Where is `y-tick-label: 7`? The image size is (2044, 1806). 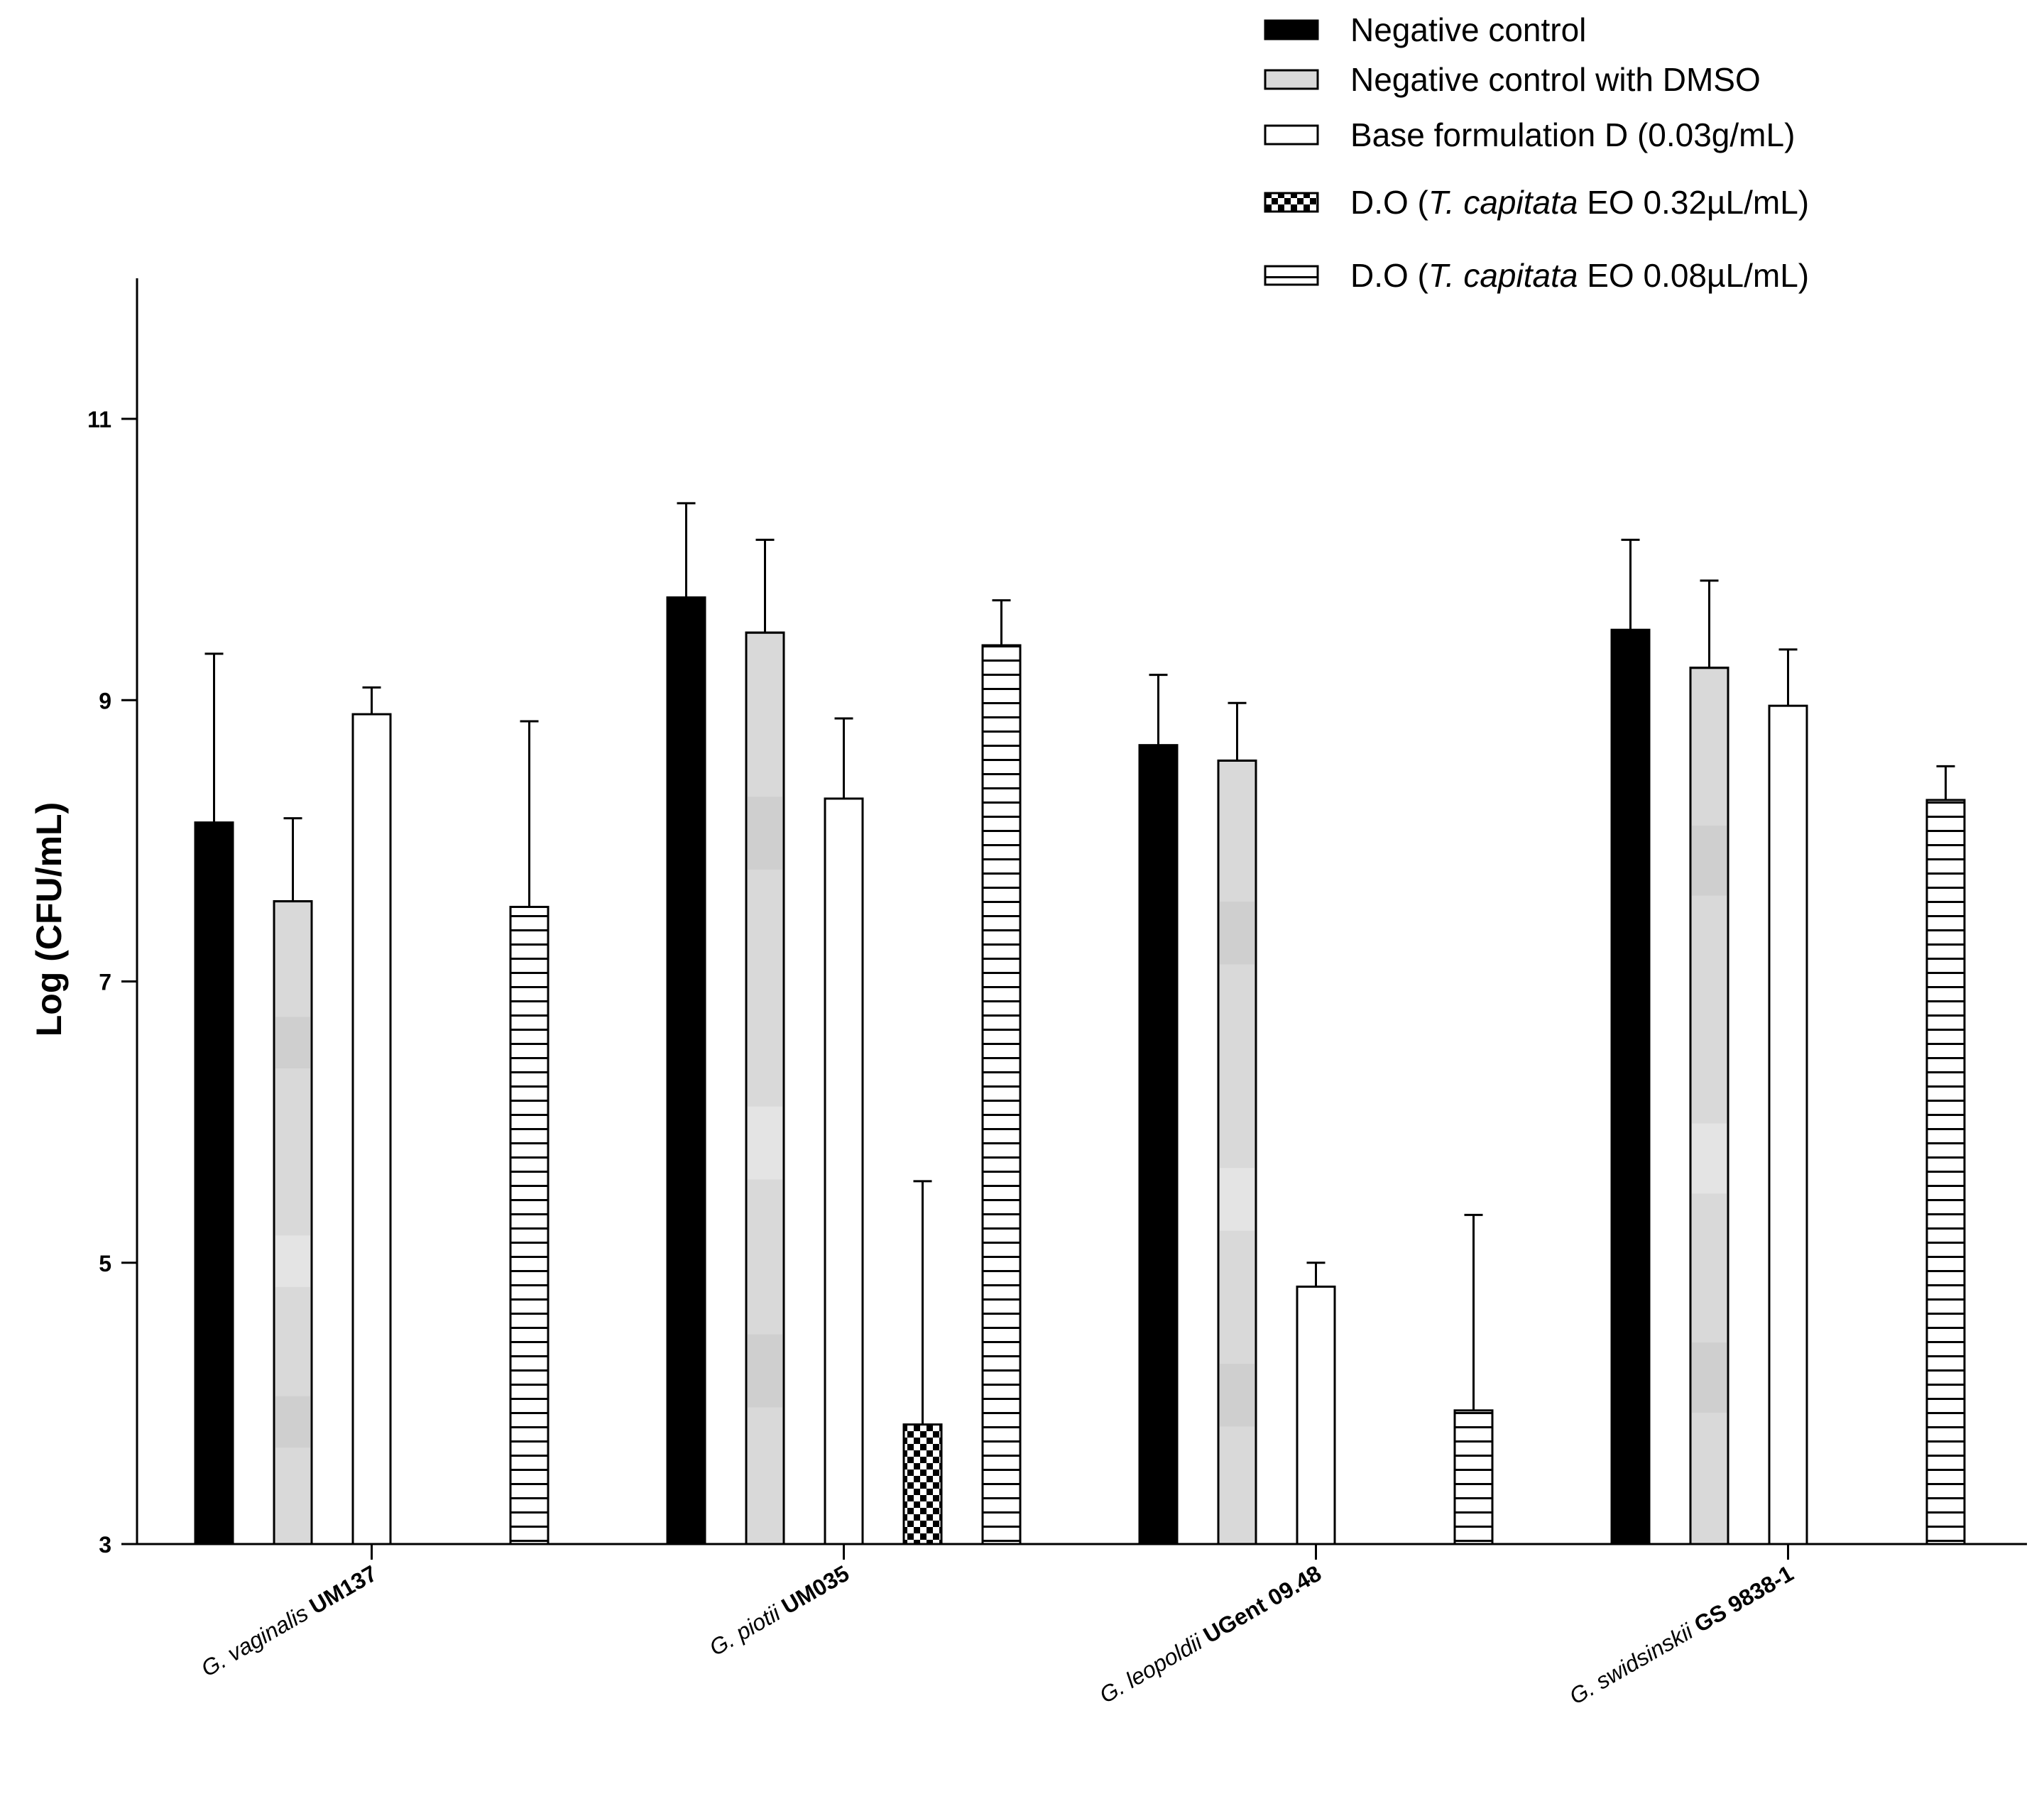 y-tick-label: 7 is located at coordinates (105, 982).